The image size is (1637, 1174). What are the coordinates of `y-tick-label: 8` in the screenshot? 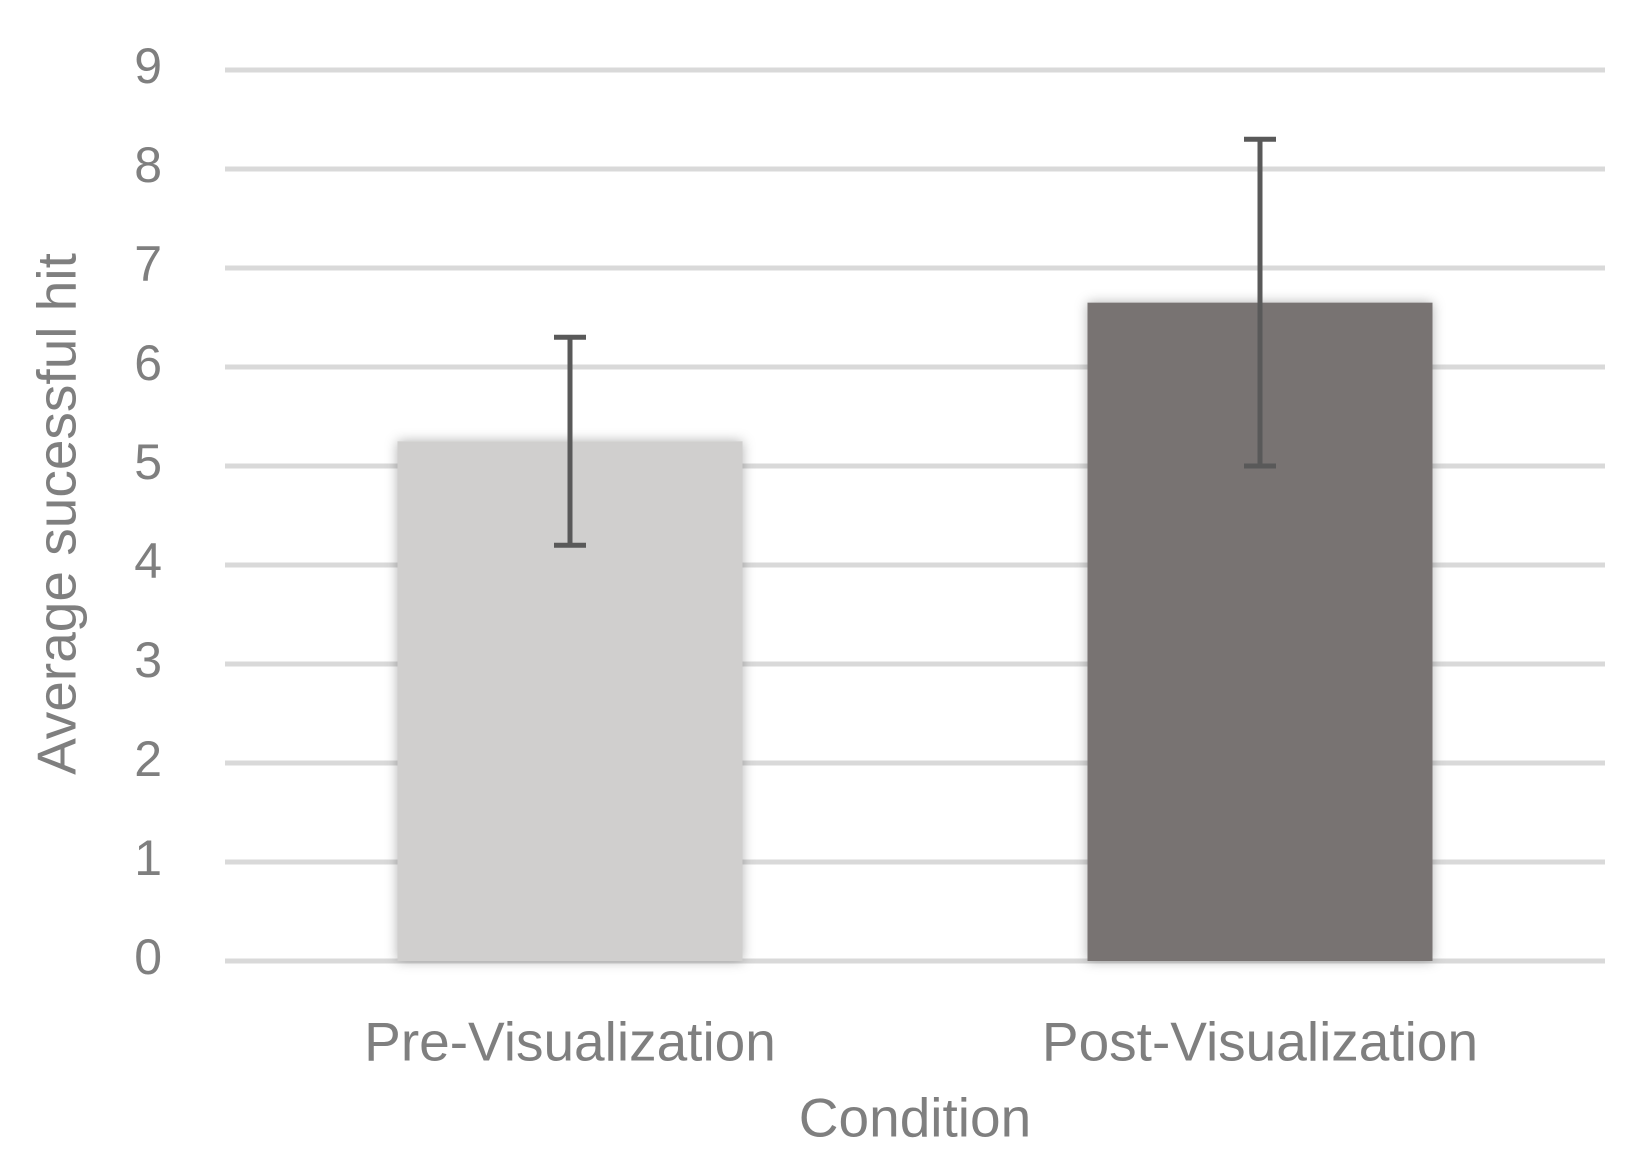 It's located at (148, 165).